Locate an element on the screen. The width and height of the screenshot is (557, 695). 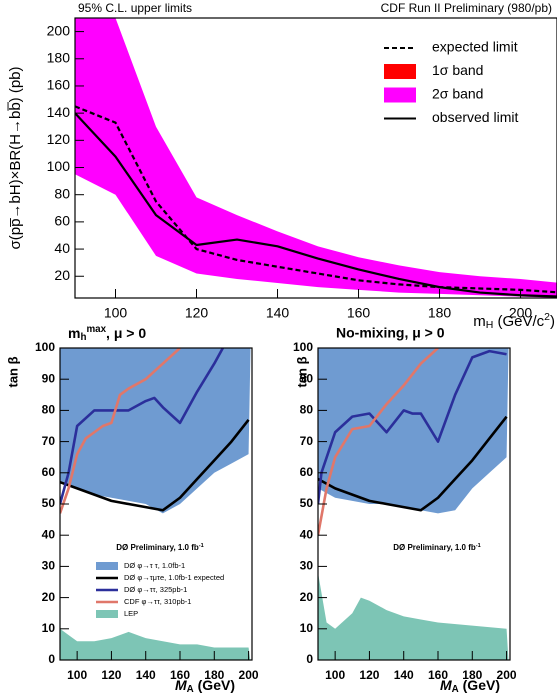
y-tick-label: 50 is located at coordinates (307, 503).